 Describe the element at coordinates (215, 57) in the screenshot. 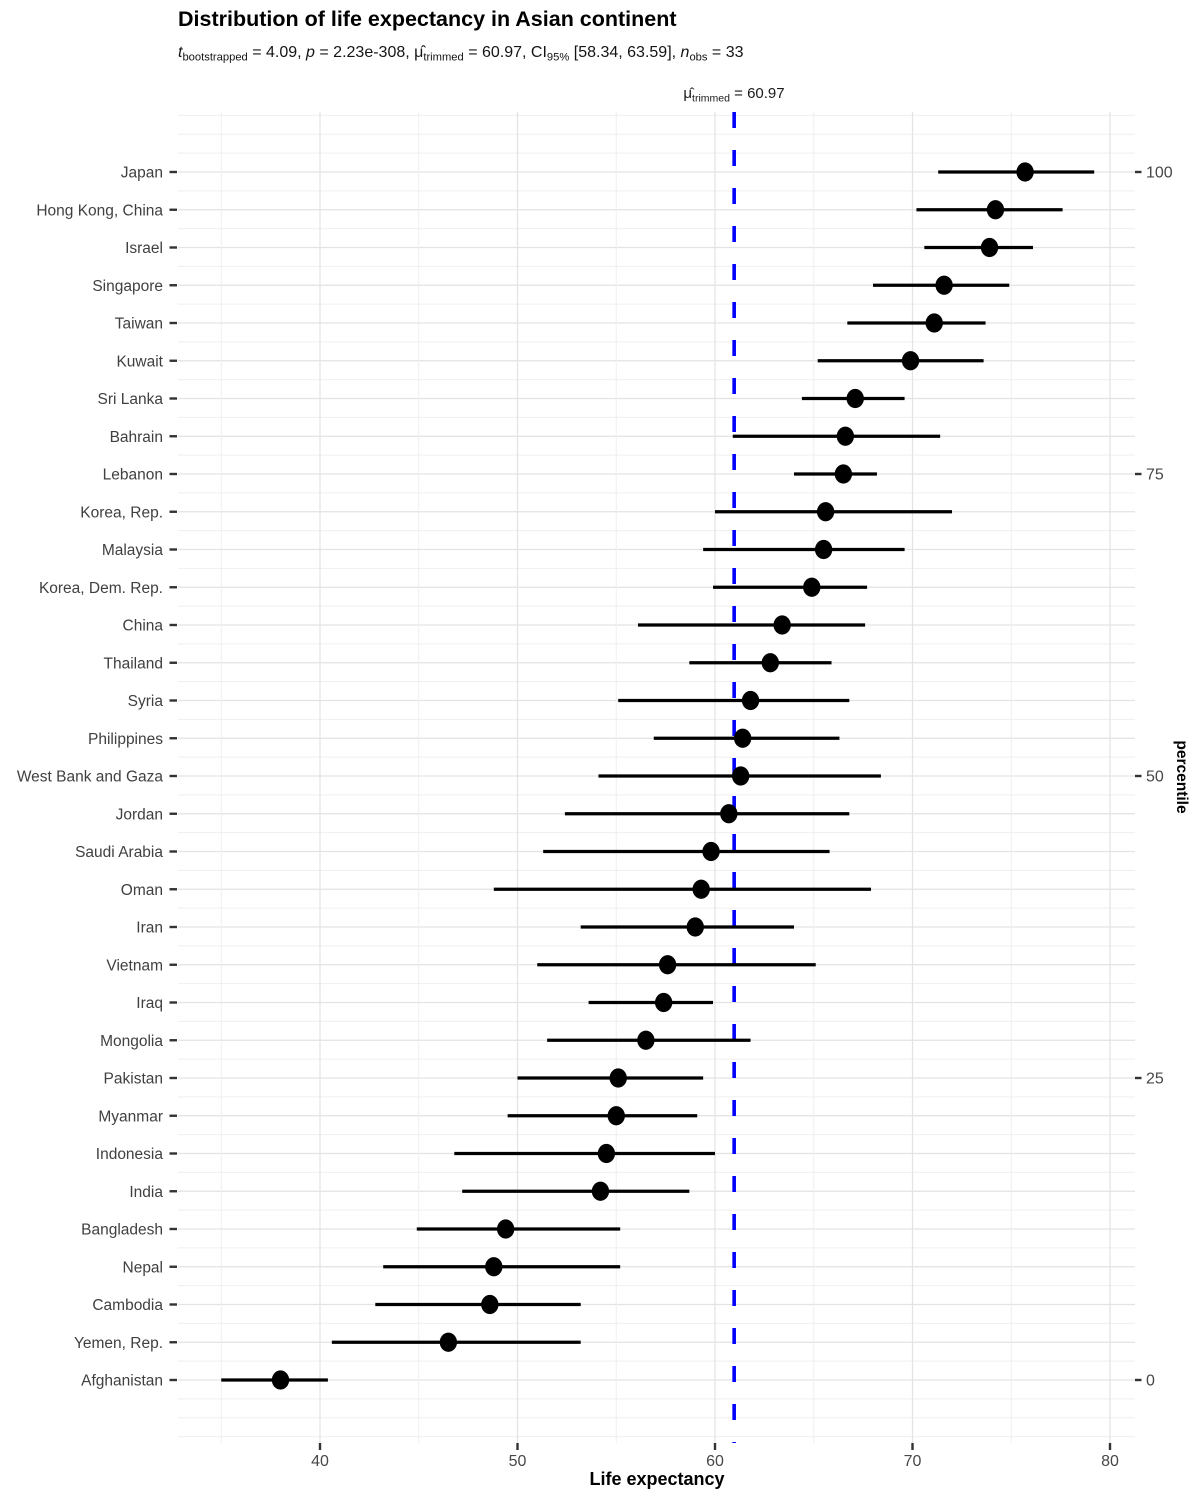

I see `subtitle-segment: bootstrapped` at that location.